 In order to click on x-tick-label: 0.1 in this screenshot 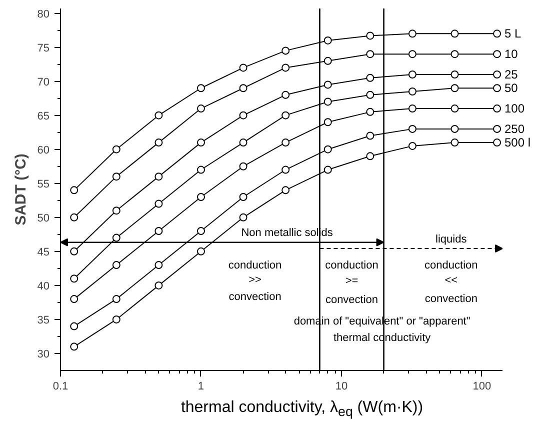, I will do `click(60, 386)`.